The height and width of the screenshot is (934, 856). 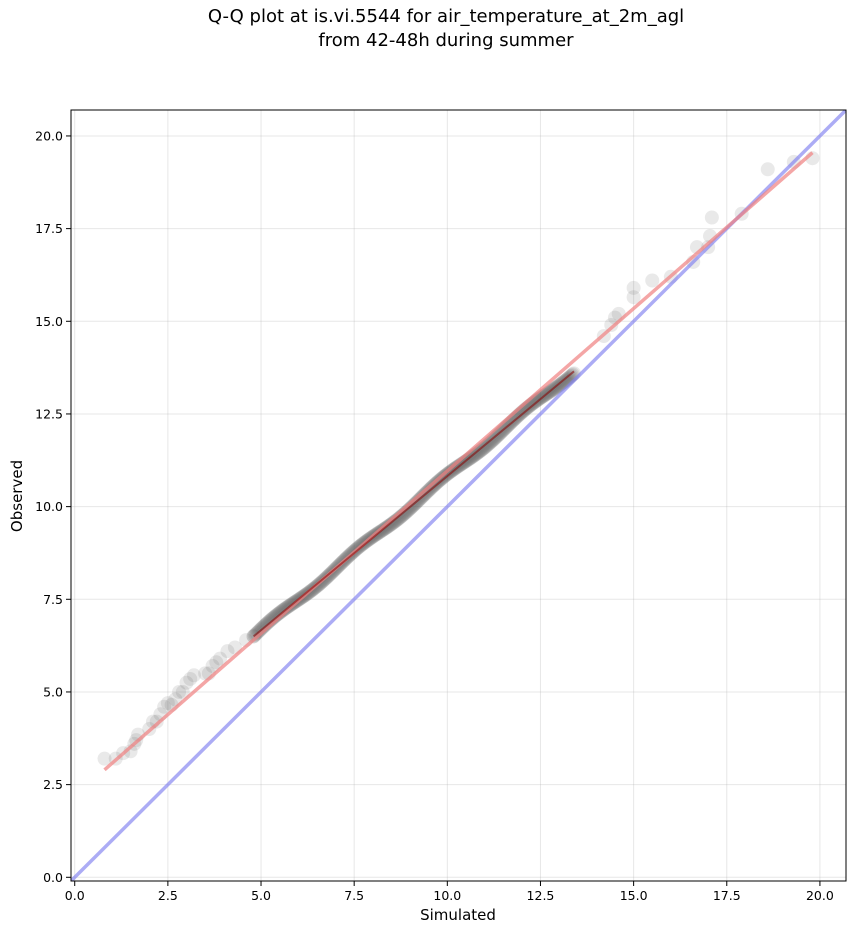 I want to click on y-tick-label: 7.5, so click(x=53, y=599).